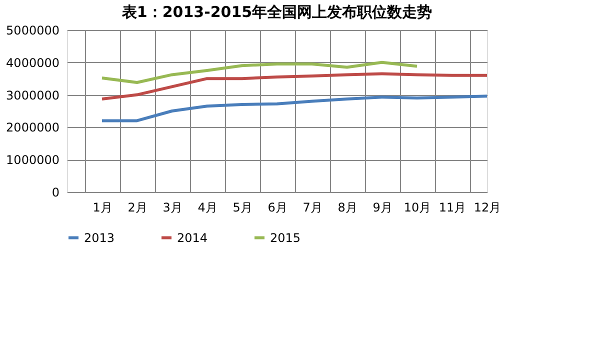 This screenshot has height=339, width=600. Describe the element at coordinates (138, 207) in the screenshot. I see `x-tick-label: 2月` at that location.